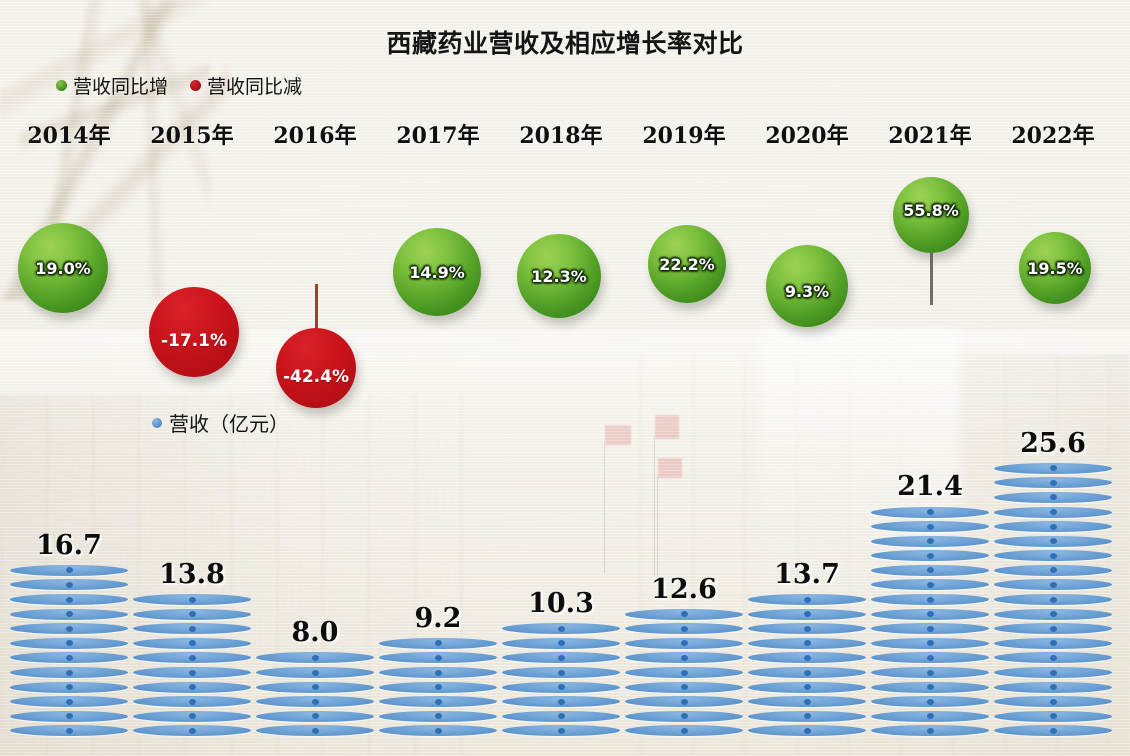 The width and height of the screenshot is (1130, 756). I want to click on growth-bubble-circle: -17.1%, so click(194, 332).